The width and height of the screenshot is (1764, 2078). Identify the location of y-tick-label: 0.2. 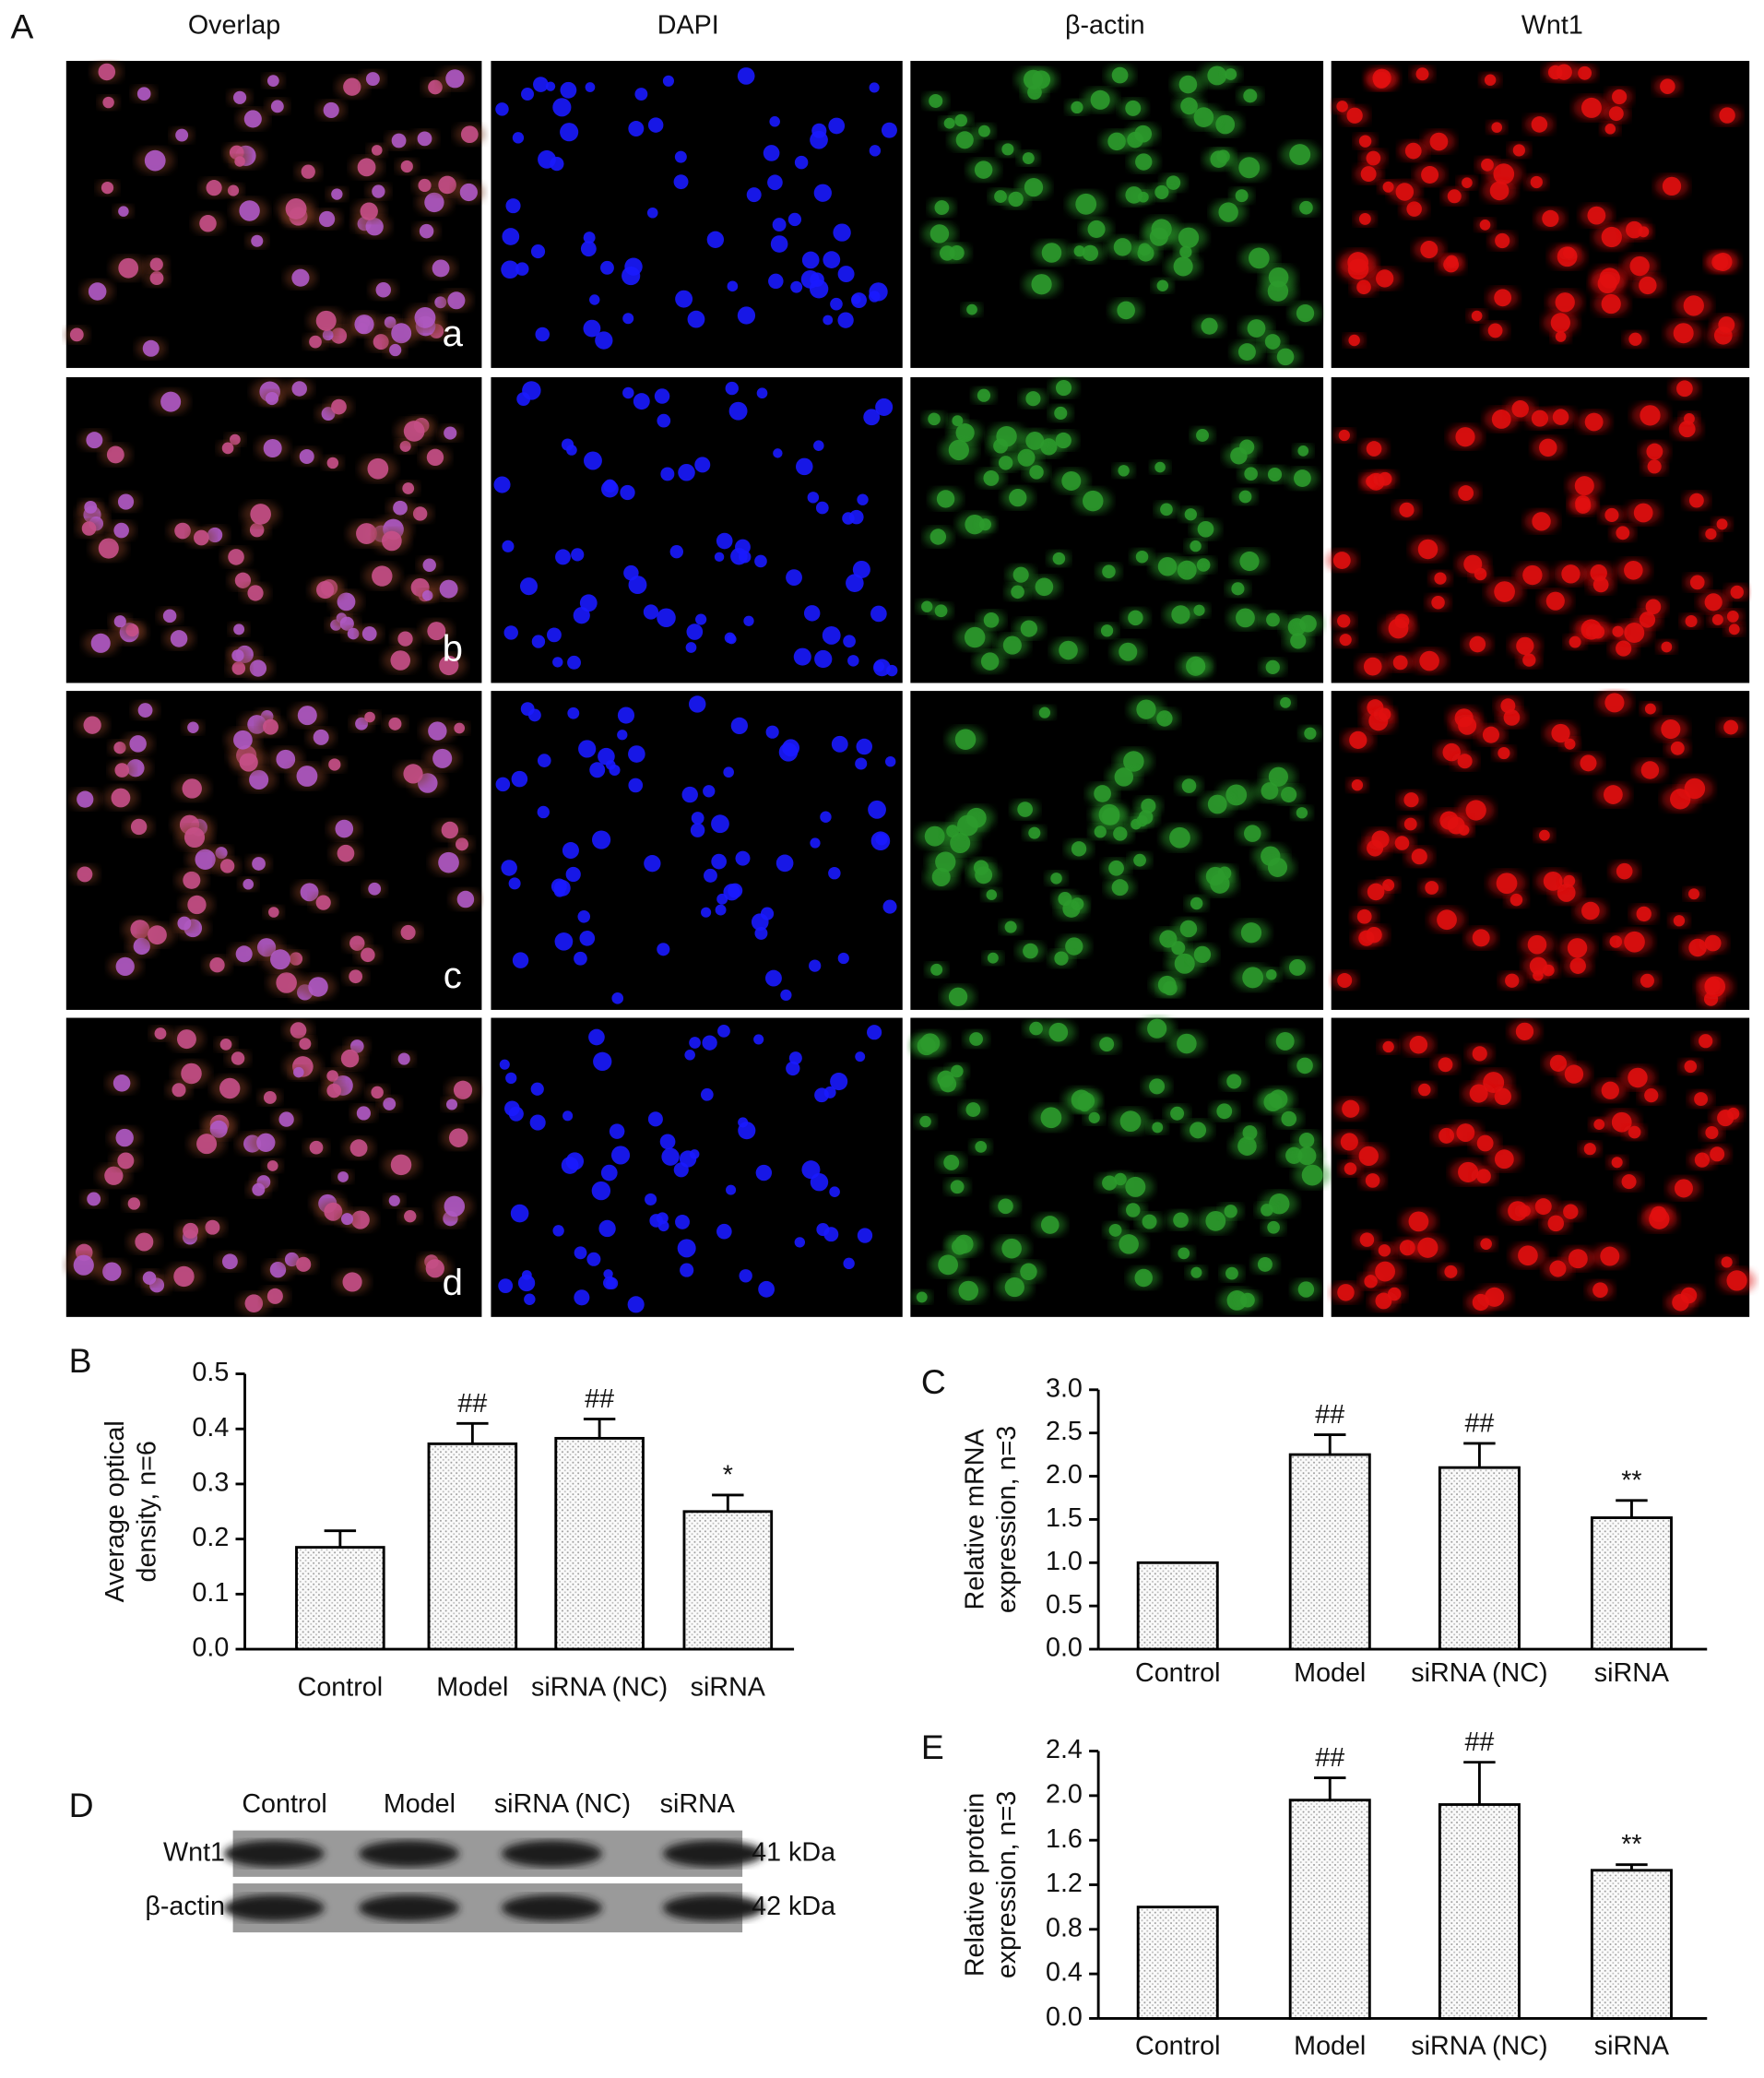
(210, 1537).